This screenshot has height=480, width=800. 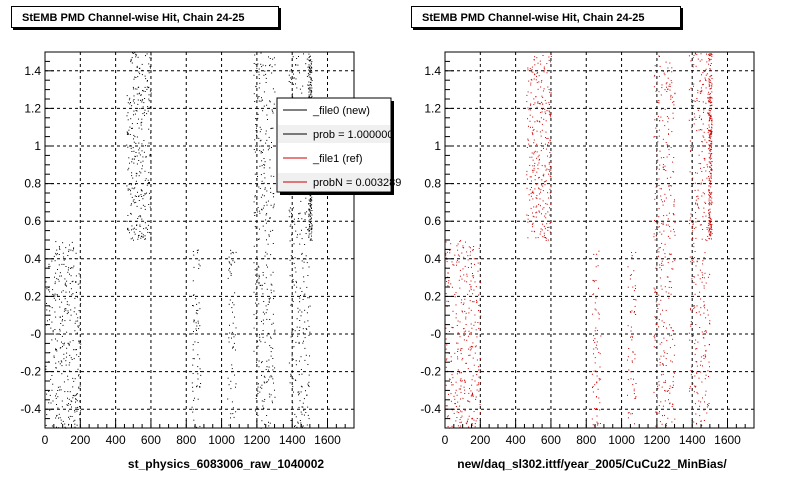 What do you see at coordinates (45, 440) in the screenshot?
I see `x-tick-label: 0` at bounding box center [45, 440].